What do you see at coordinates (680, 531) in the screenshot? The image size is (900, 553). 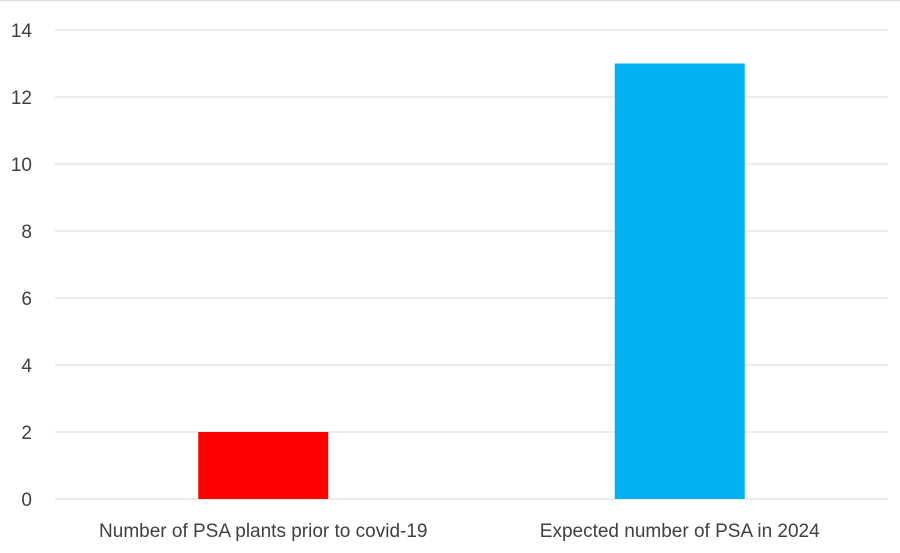 I see `category-label-2: Expected number of PSA in 2024` at bounding box center [680, 531].